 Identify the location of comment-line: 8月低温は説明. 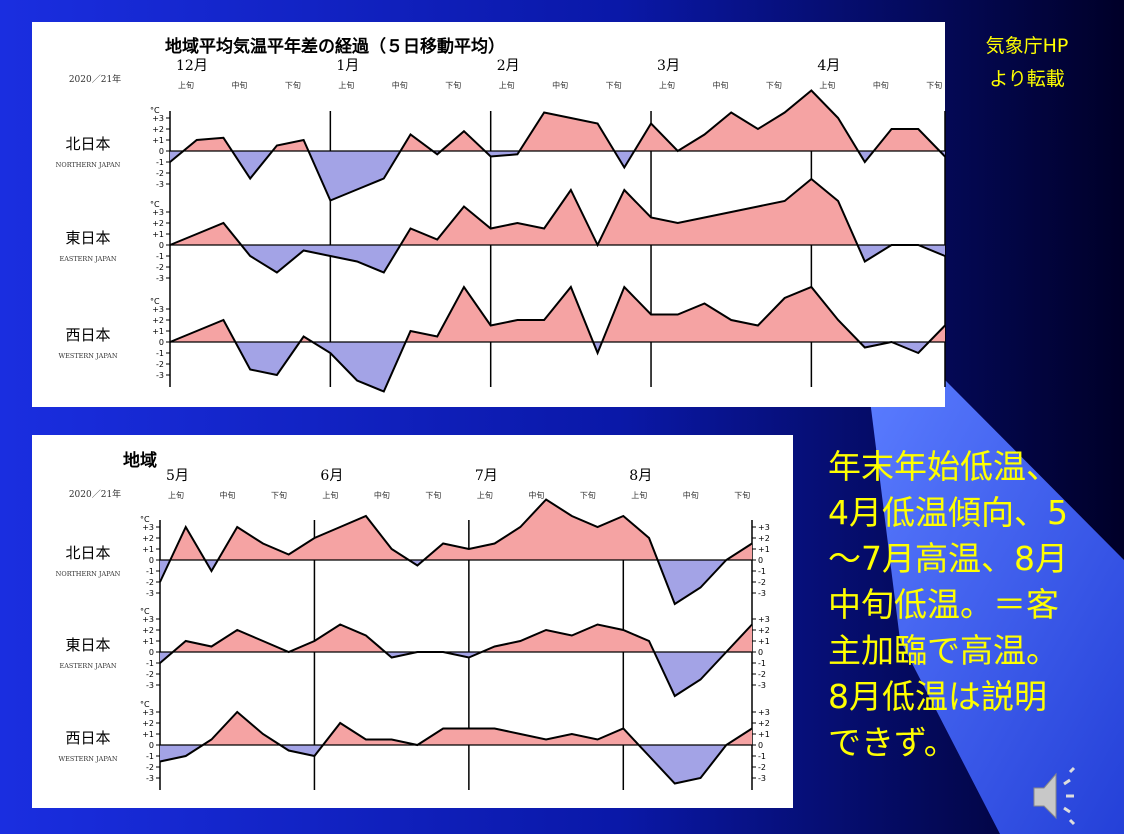
(937, 696).